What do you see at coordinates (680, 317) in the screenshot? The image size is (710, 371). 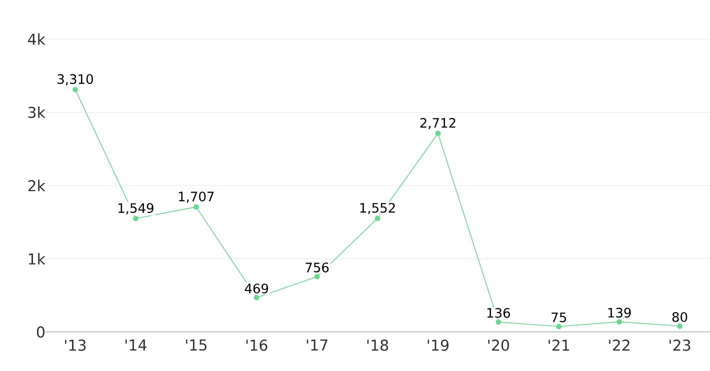 I see `data-label: 80` at bounding box center [680, 317].